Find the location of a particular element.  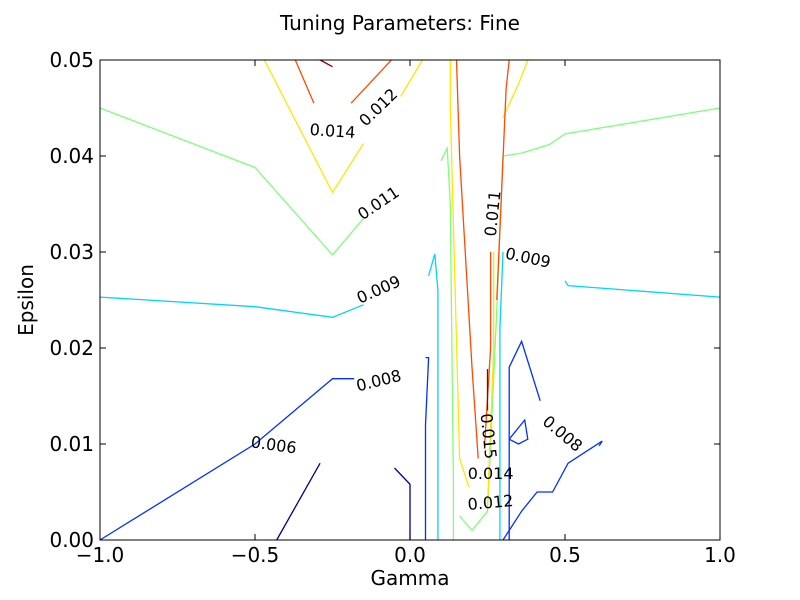

y-tick-label: 0.01 is located at coordinates (71, 444).